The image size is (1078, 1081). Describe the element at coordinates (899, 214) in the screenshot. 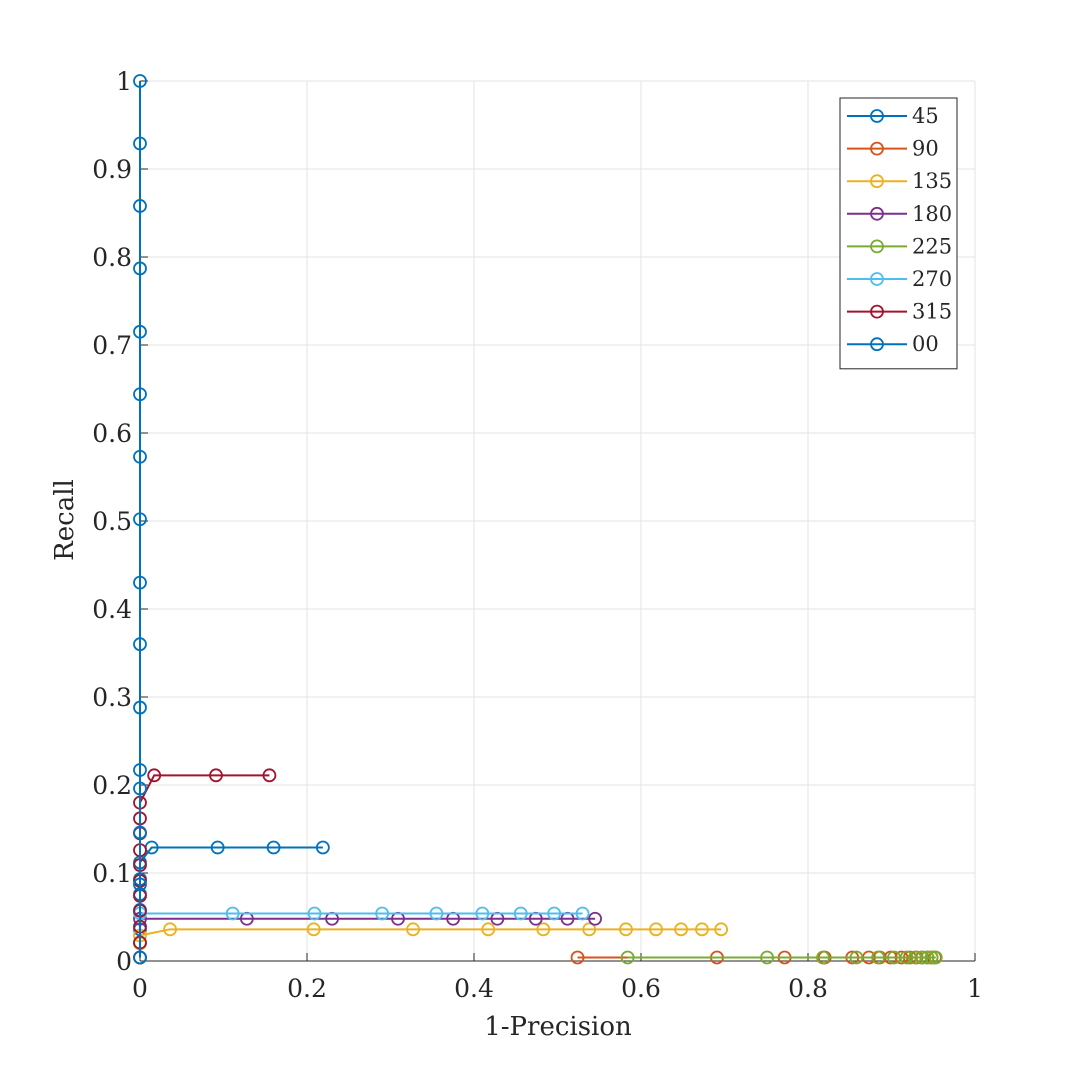

I see `legend-entry: 180` at that location.